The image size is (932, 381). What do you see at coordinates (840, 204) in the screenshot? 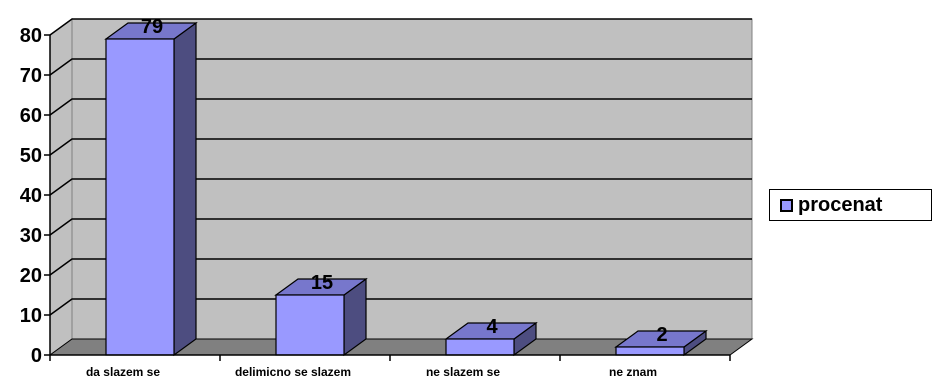
I see `legend-label: procenat` at bounding box center [840, 204].